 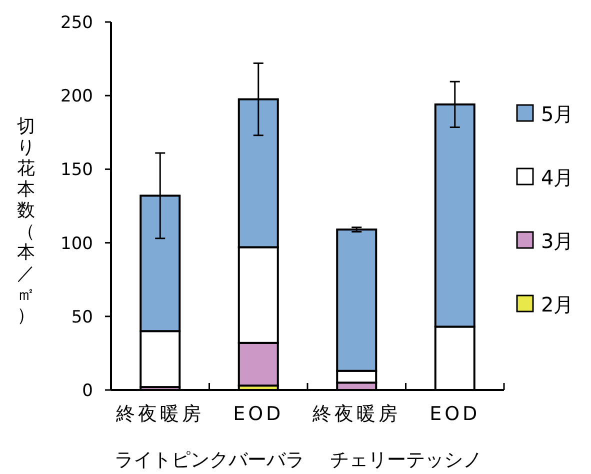 What do you see at coordinates (82, 317) in the screenshot?
I see `y-tick-label: 50` at bounding box center [82, 317].